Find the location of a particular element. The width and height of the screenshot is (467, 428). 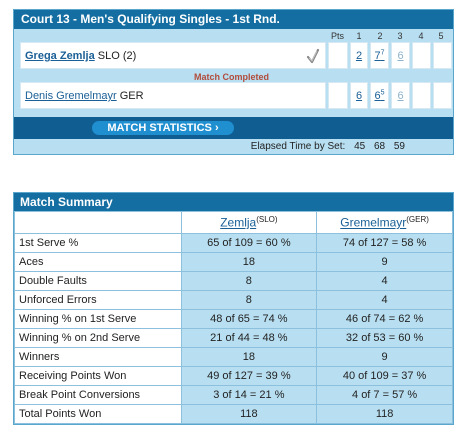

player-2-set-2-score: 65 is located at coordinates (379, 95).